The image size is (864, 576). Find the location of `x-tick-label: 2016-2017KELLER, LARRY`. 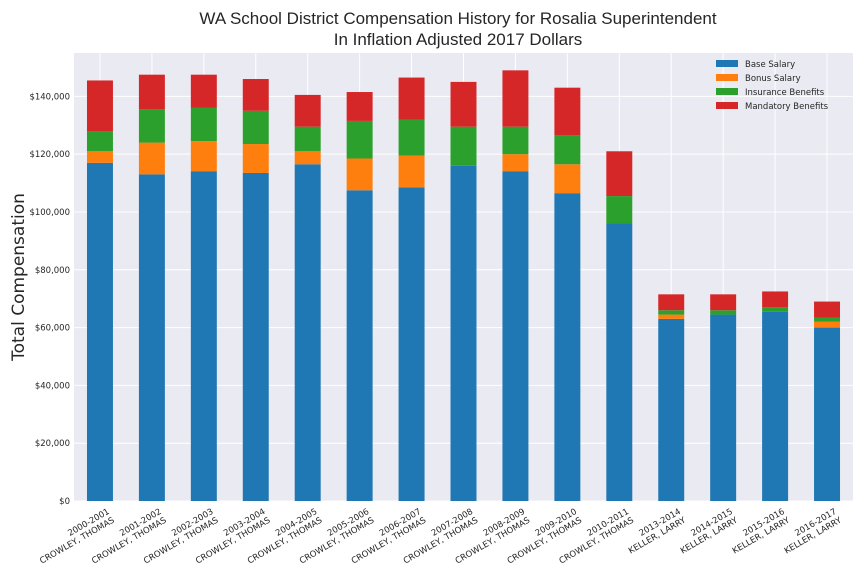

x-tick-label: 2016-2017KELLER, LARRY is located at coordinates (811, 532).